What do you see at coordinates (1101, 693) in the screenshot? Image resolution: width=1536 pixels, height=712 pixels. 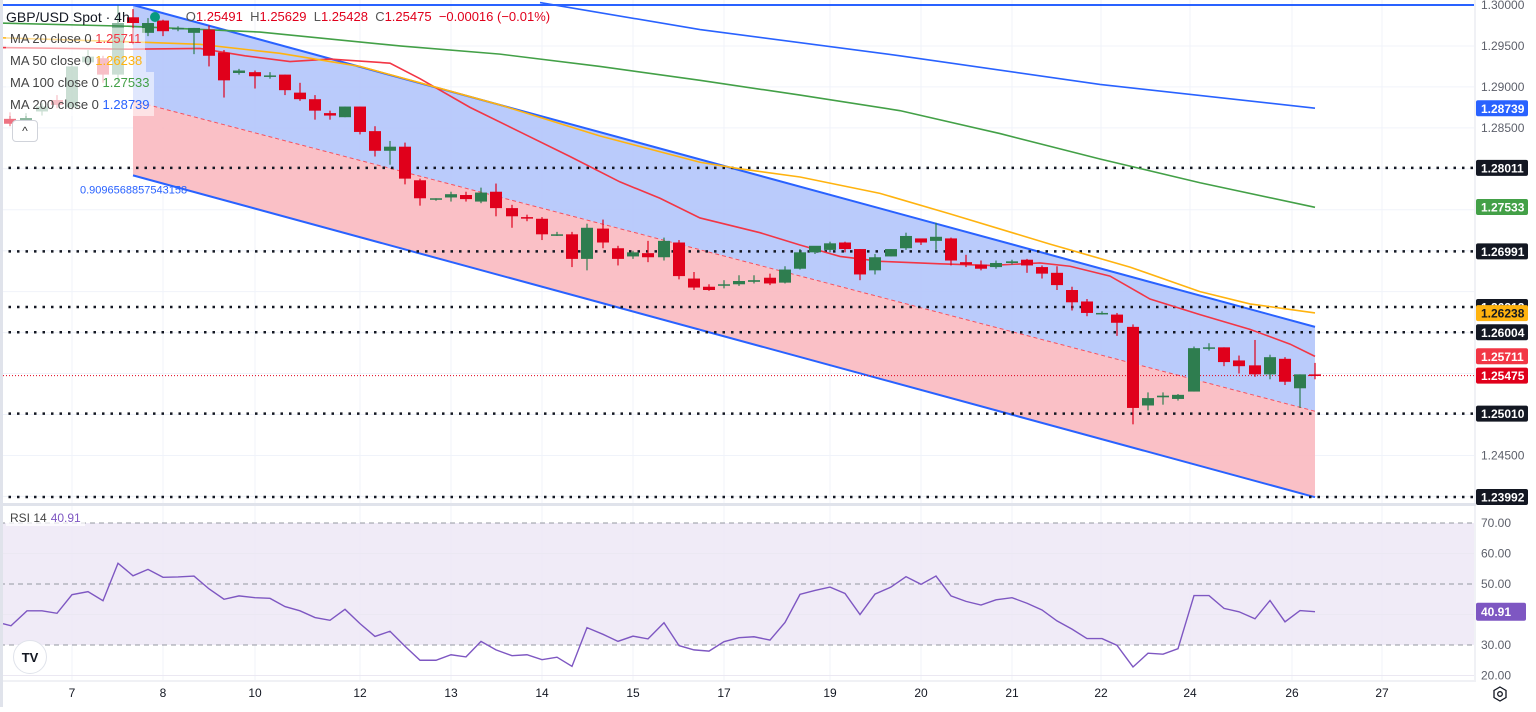 I see `svg-text: 22` at bounding box center [1101, 693].